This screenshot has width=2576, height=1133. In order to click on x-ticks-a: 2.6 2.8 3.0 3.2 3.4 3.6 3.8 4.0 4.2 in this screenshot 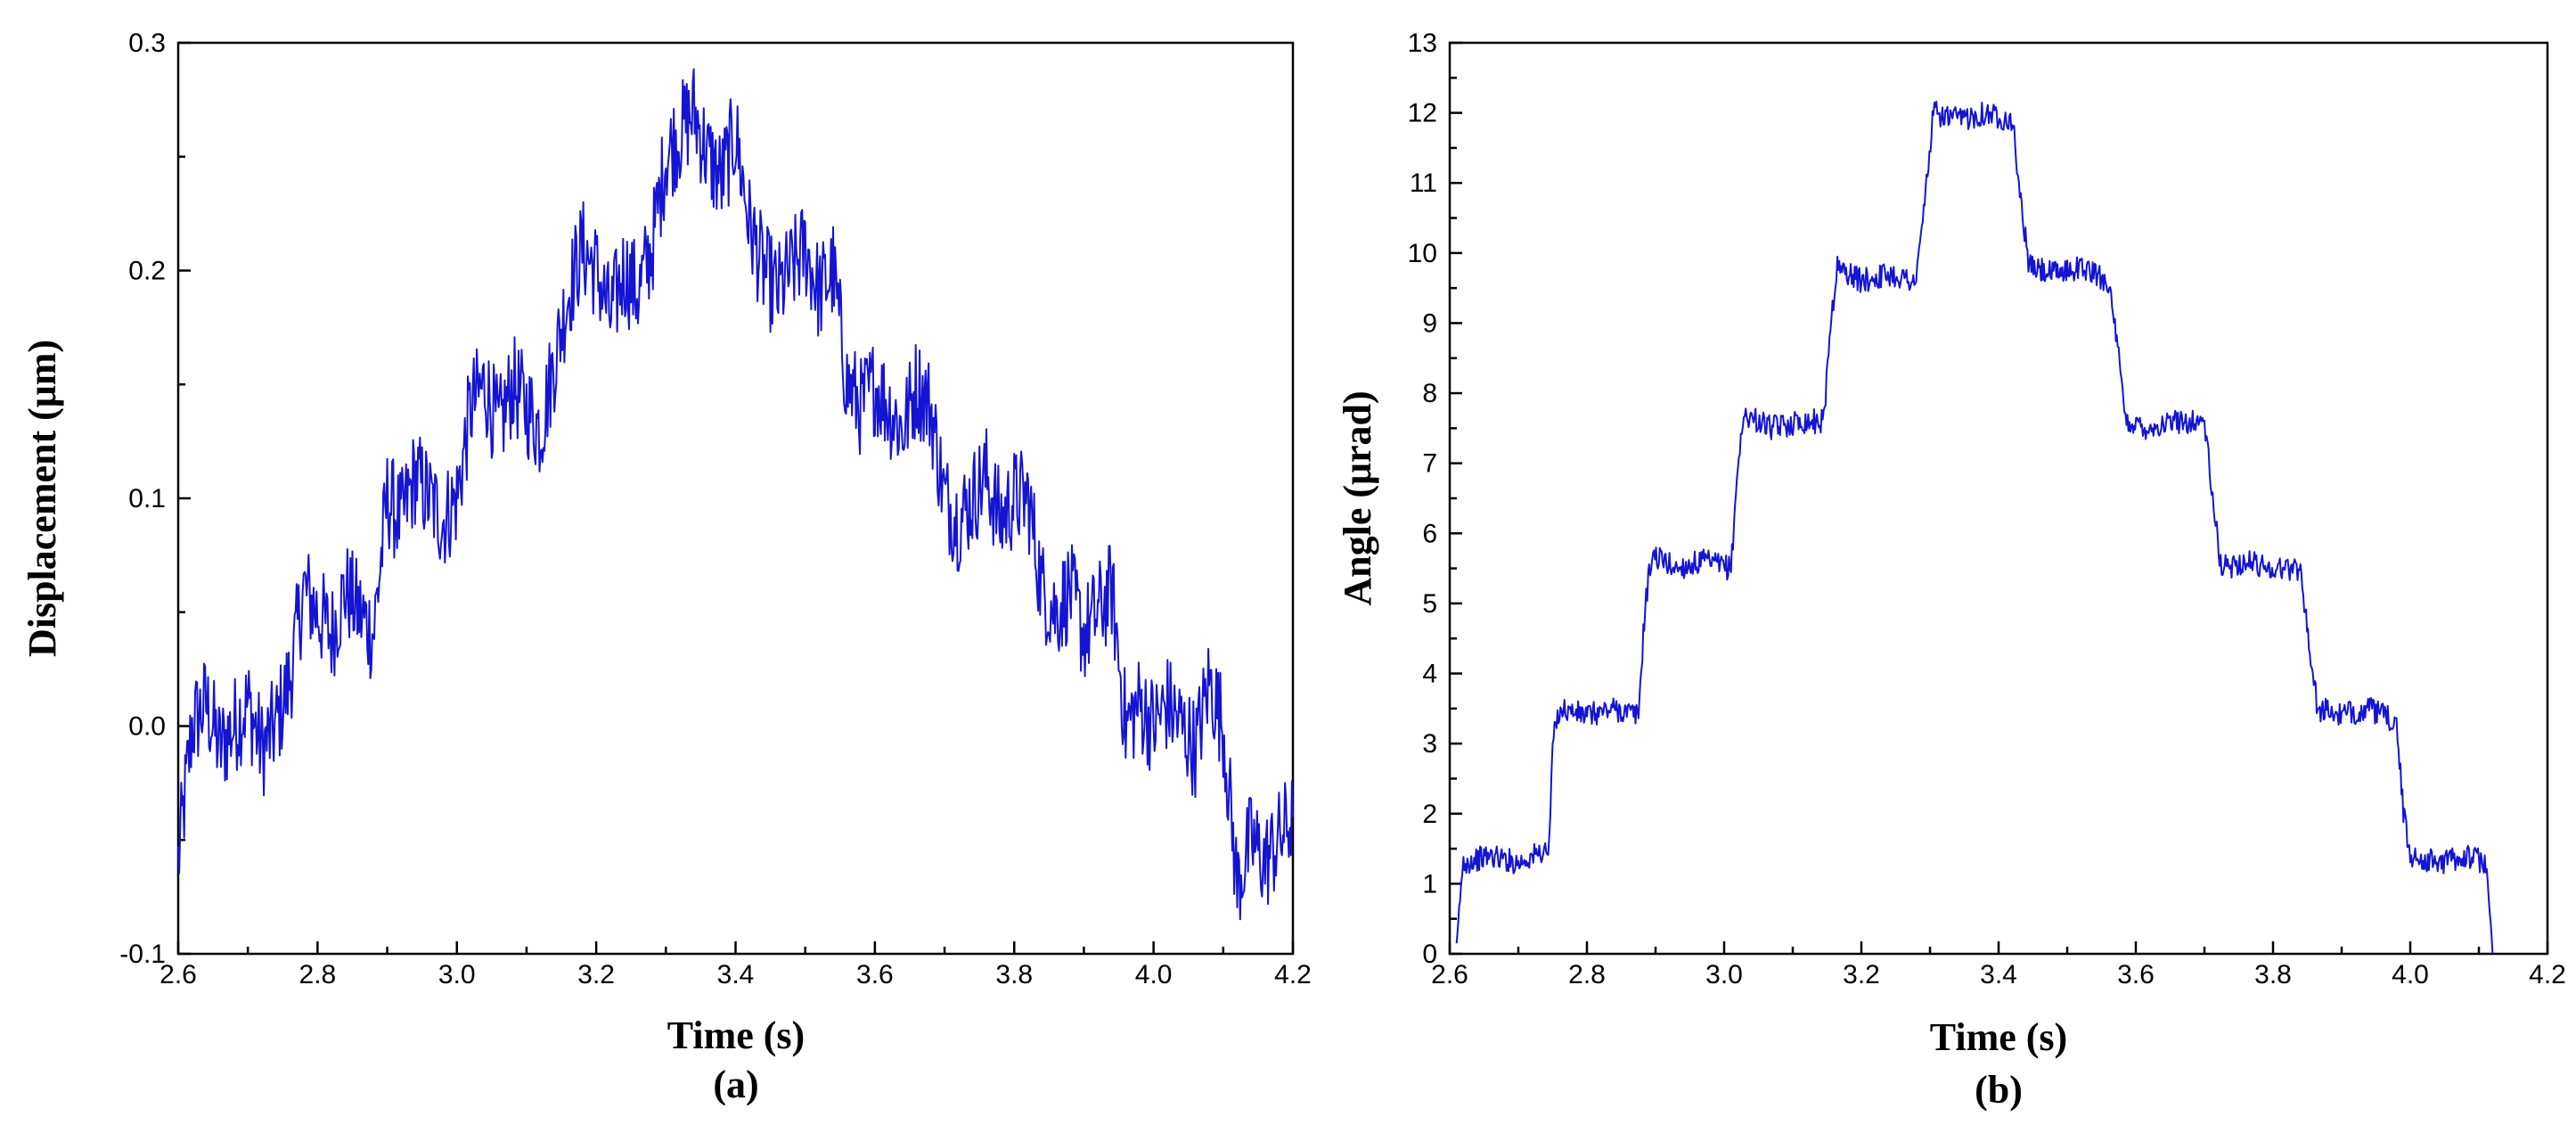, I will do `click(735, 965)`.